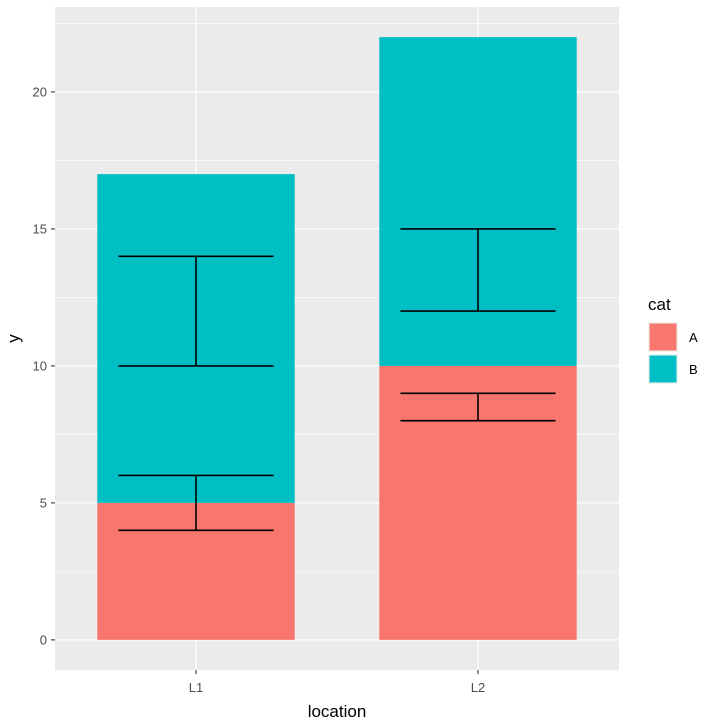  What do you see at coordinates (337, 682) in the screenshot?
I see `x-axis: L1 L2` at bounding box center [337, 682].